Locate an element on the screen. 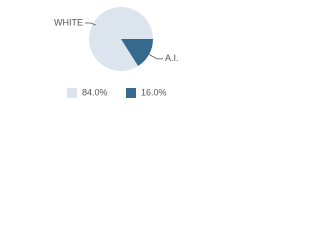 The image size is (320, 240). chart: WHITE A.I. 84.0% 16.0% is located at coordinates (116, 52).